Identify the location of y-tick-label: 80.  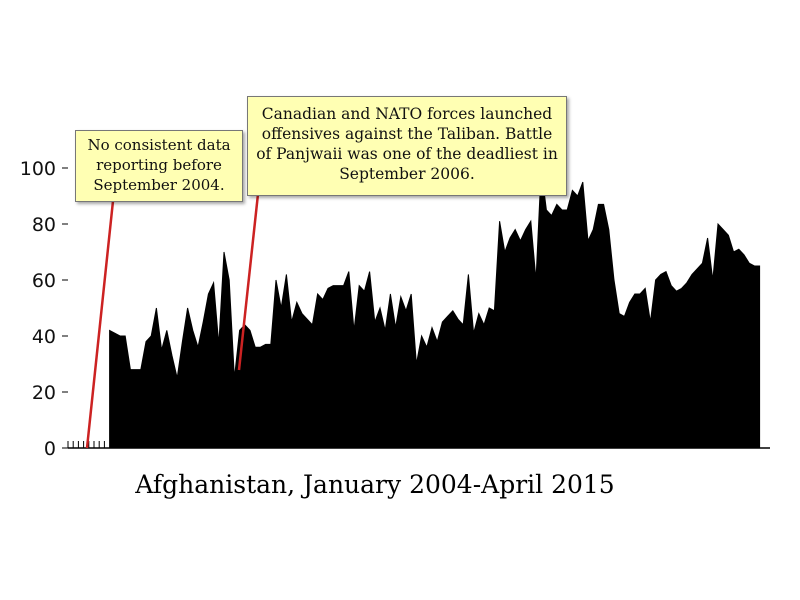
(44, 225).